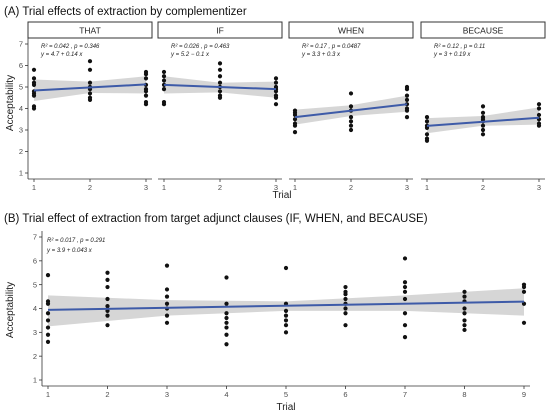  I want to click on facet-when-stat-annotation: R² = 0.17 , p = 0.0487, so click(331, 47).